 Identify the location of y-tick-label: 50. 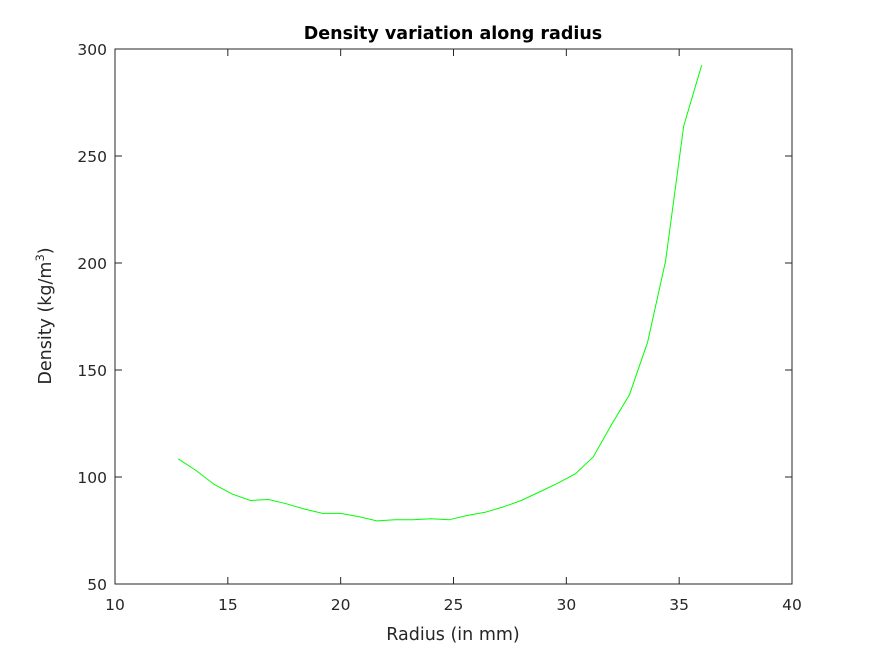
(97, 585).